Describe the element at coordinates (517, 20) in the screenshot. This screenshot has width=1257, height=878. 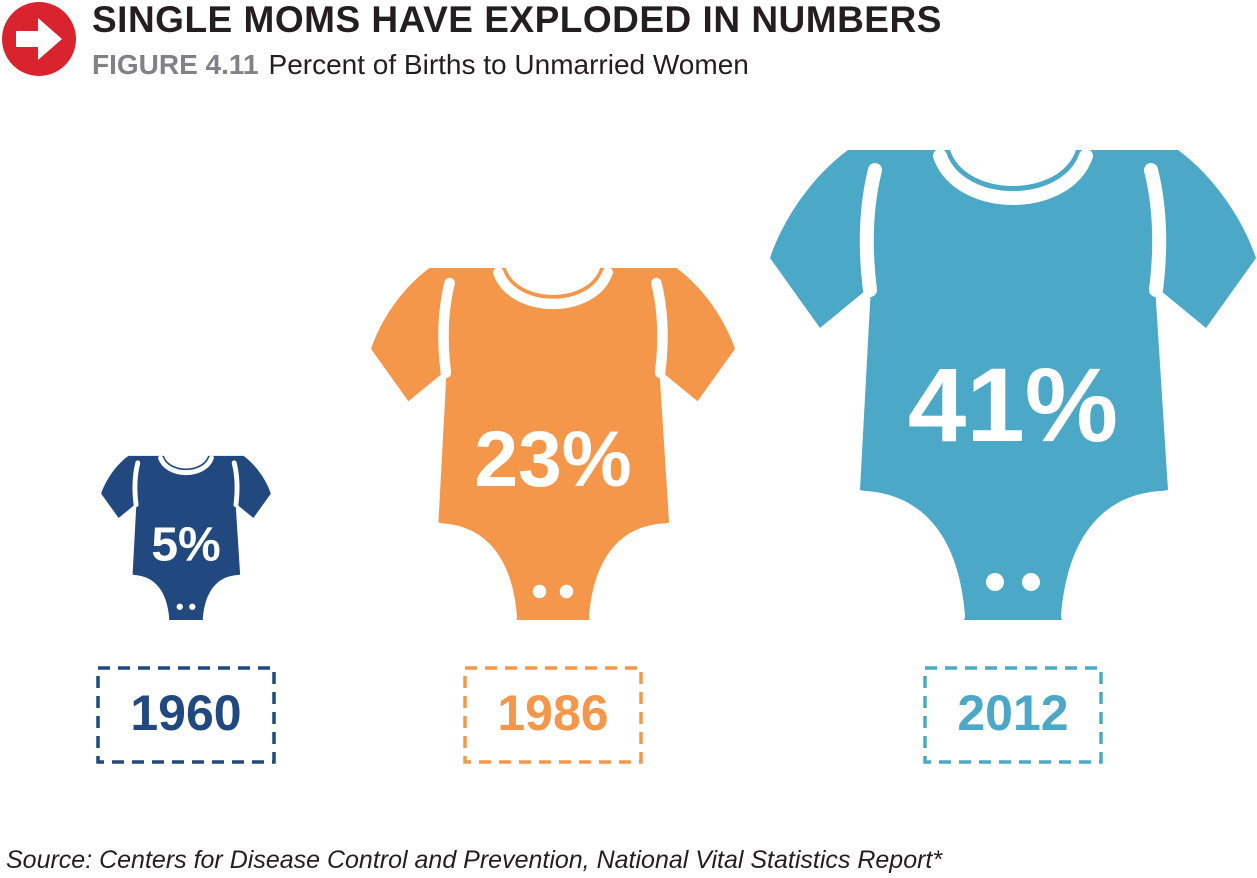
I see `chart-title: SINGLE MOMS HAVE EXPLODED IN NUMBERS` at that location.